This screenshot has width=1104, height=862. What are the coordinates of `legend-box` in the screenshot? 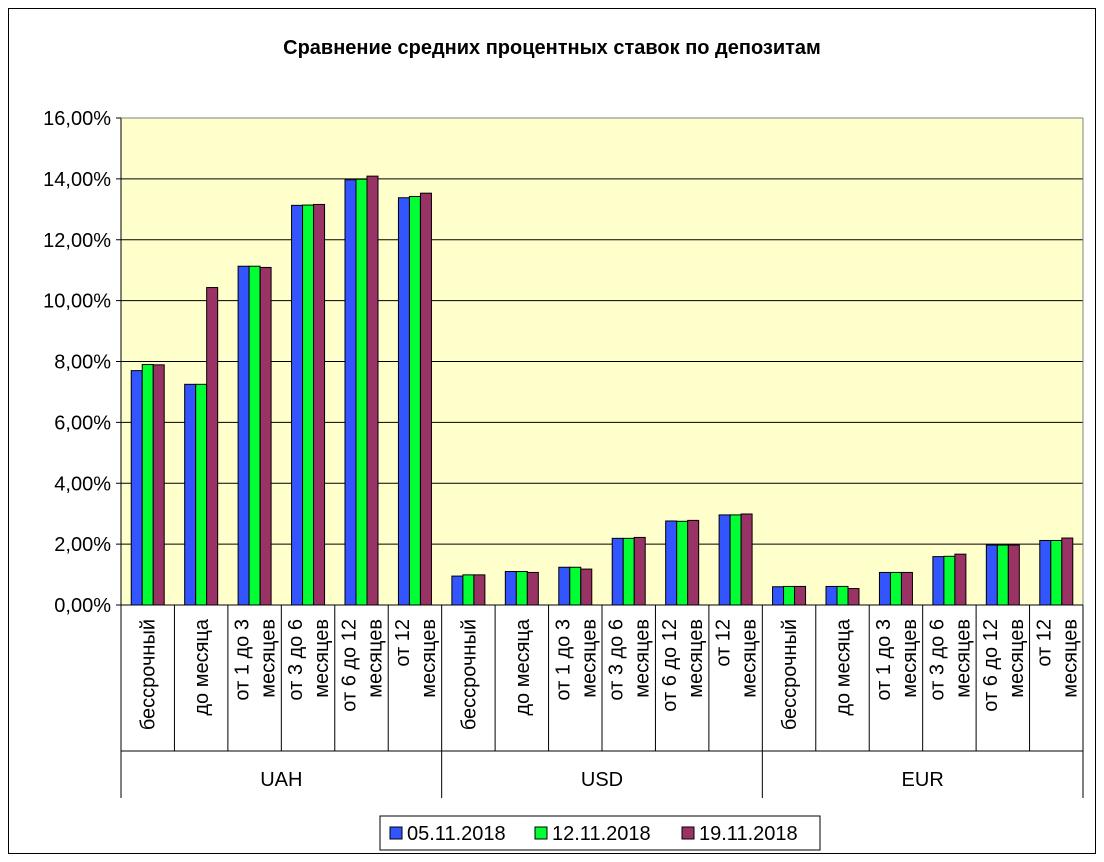 It's located at (600, 833).